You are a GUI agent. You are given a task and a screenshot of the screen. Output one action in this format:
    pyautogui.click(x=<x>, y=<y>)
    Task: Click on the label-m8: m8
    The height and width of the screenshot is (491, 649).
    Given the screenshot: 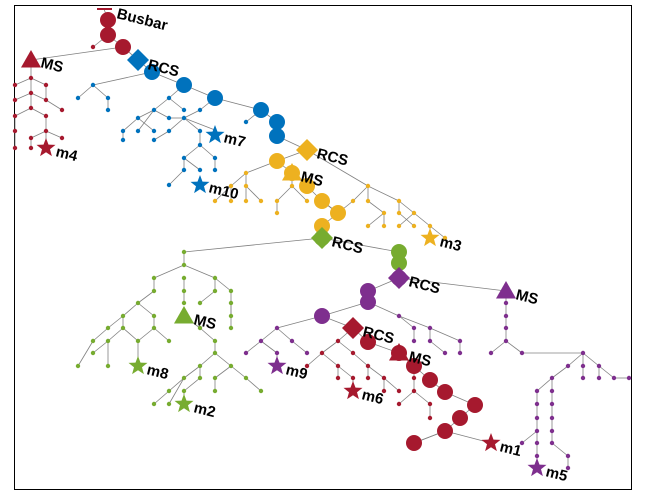 What is the action you would take?
    pyautogui.click(x=157, y=372)
    